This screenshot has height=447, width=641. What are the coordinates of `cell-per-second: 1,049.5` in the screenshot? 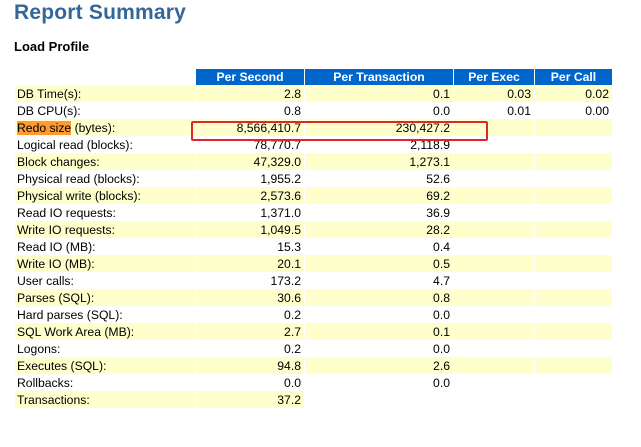 It's located at (250, 229).